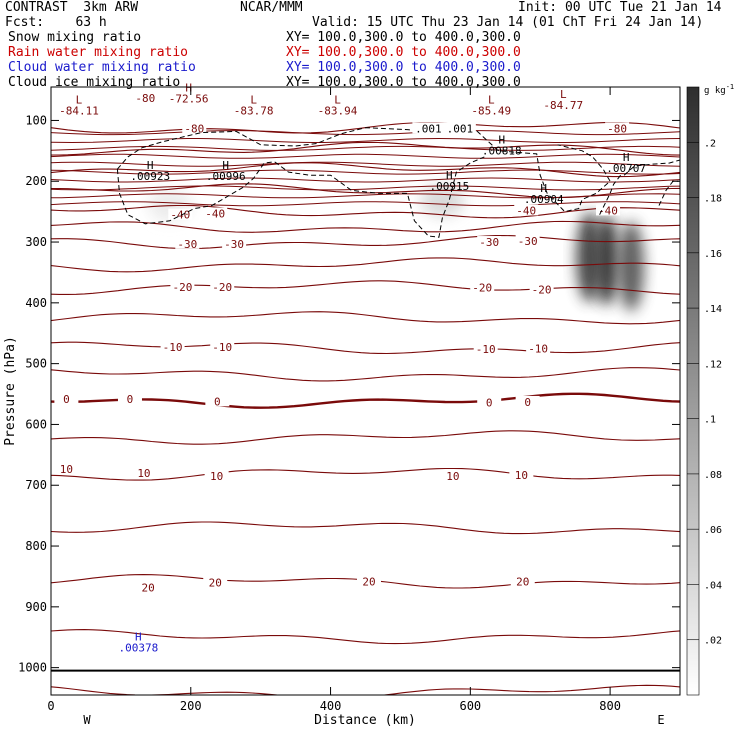  Describe the element at coordinates (254, 110) in the screenshot. I see `extremum-value: -83.78` at that location.